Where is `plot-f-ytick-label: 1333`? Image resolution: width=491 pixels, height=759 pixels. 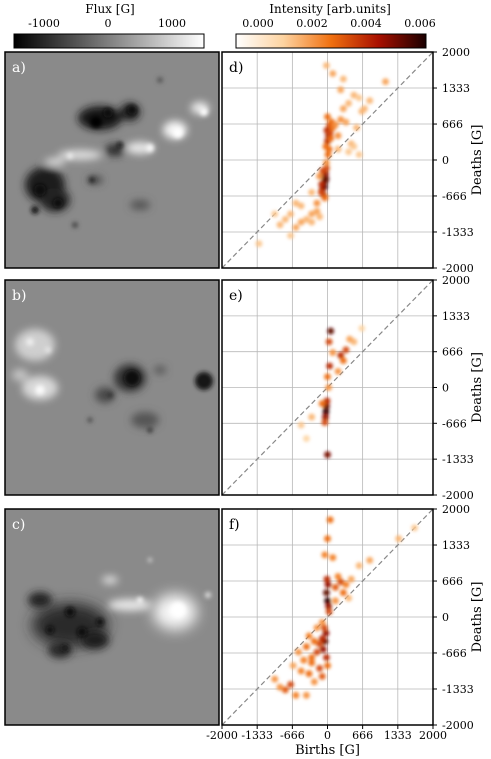
plot-f-ytick-label: 1333 is located at coordinates (456, 545).